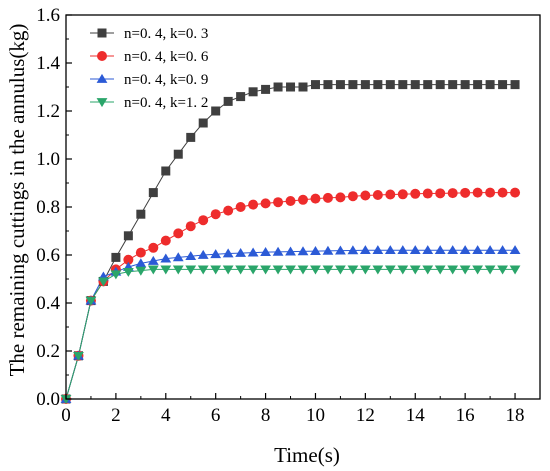 This screenshot has width=550, height=471. Describe the element at coordinates (315, 415) in the screenshot. I see `x-tick-label: 10` at that location.